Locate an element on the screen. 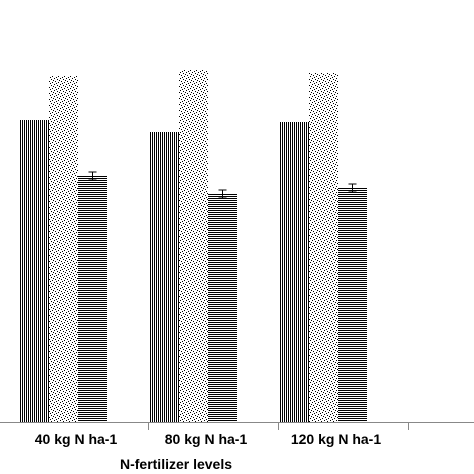 The width and height of the screenshot is (474, 474). x-axis is located at coordinates (237, 426).